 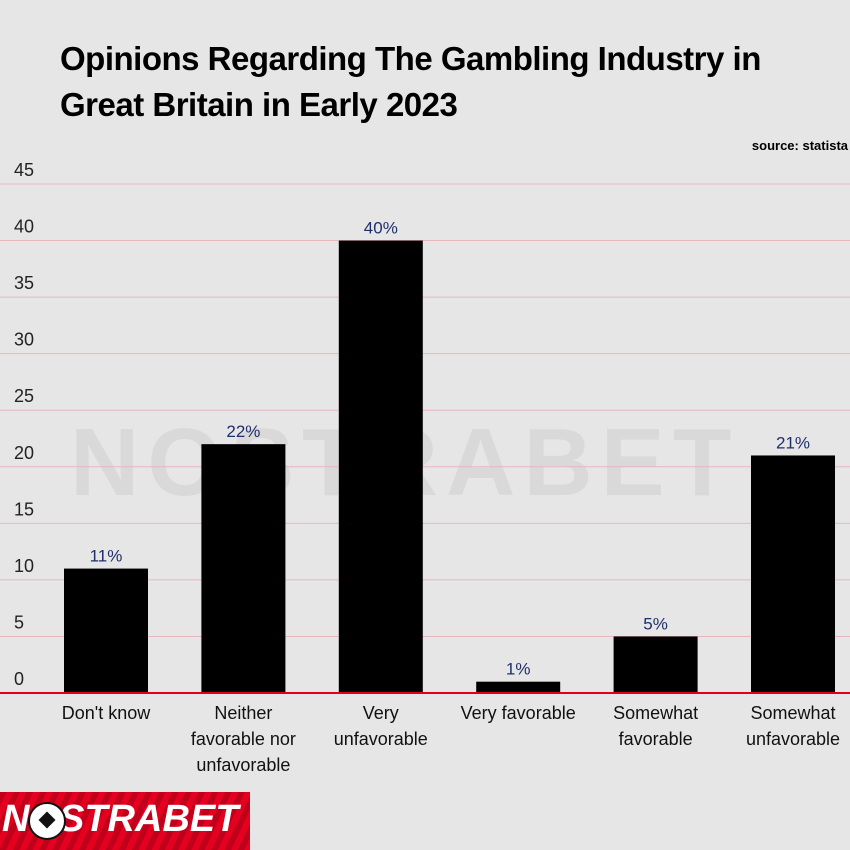 I want to click on bar-value-label: 40%, so click(x=381, y=228).